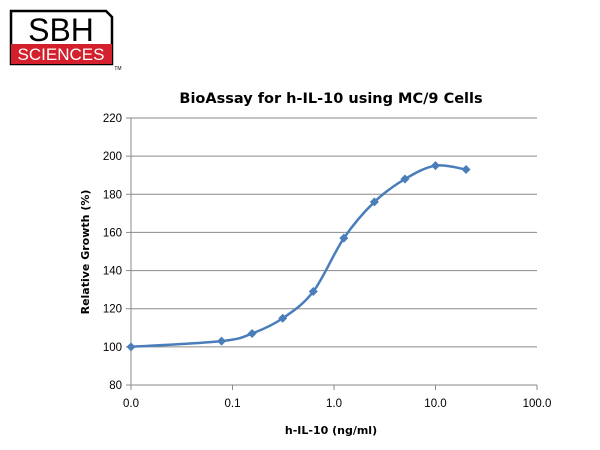 The height and width of the screenshot is (450, 600). Describe the element at coordinates (112, 252) in the screenshot. I see `y-tick-labels: 80 100 120 140 160 180 200 220` at that location.